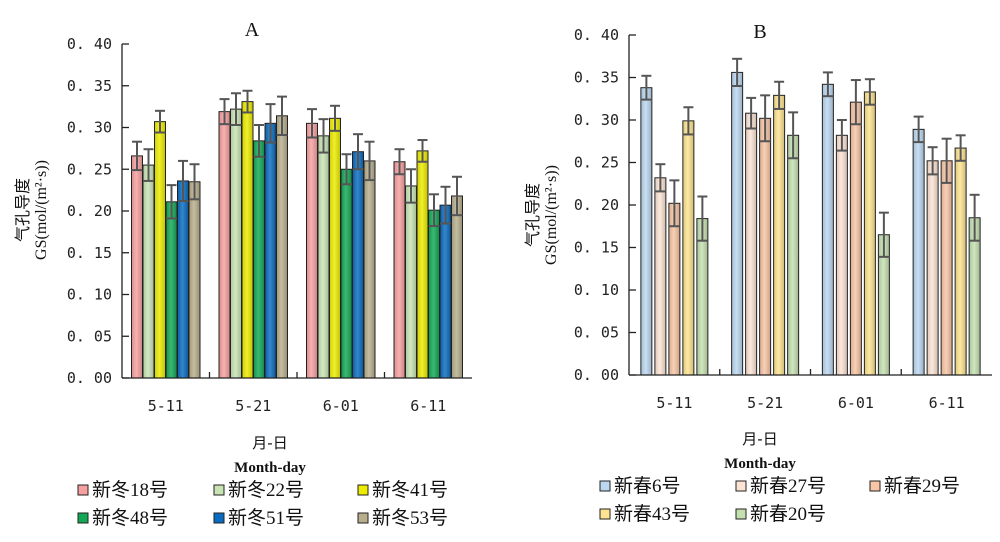 The height and width of the screenshot is (542, 1000). I want to click on legend-label: 新冬51号, so click(266, 518).